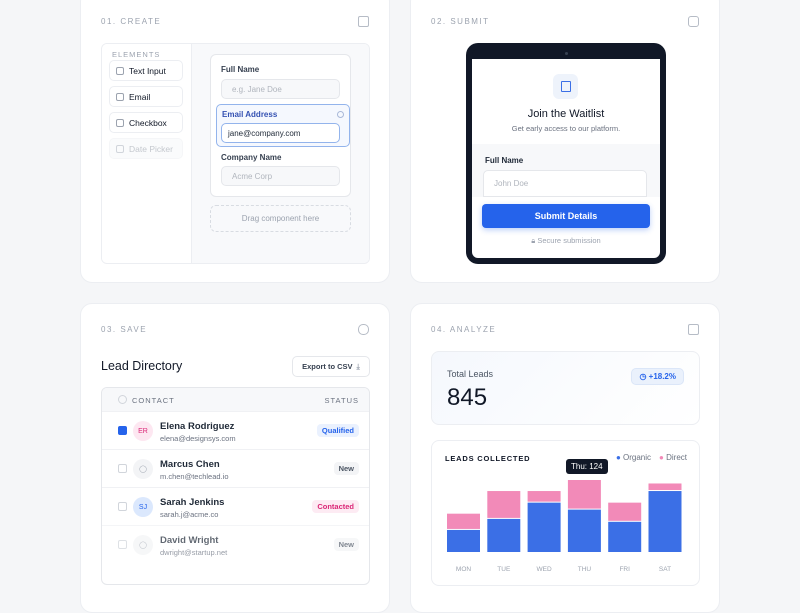 This screenshot has height=613, width=800. What do you see at coordinates (676, 457) in the screenshot?
I see `legend-label: Direct` at bounding box center [676, 457].